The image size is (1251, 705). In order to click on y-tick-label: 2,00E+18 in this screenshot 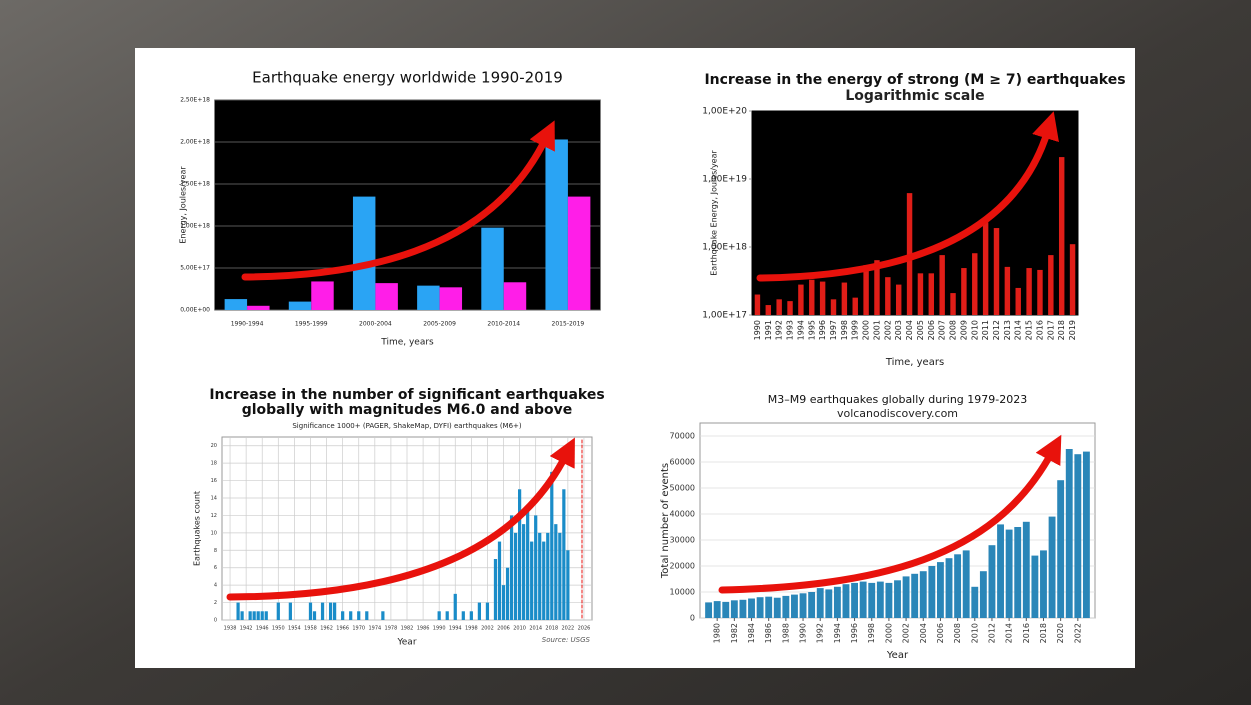, I will do `click(195, 142)`.